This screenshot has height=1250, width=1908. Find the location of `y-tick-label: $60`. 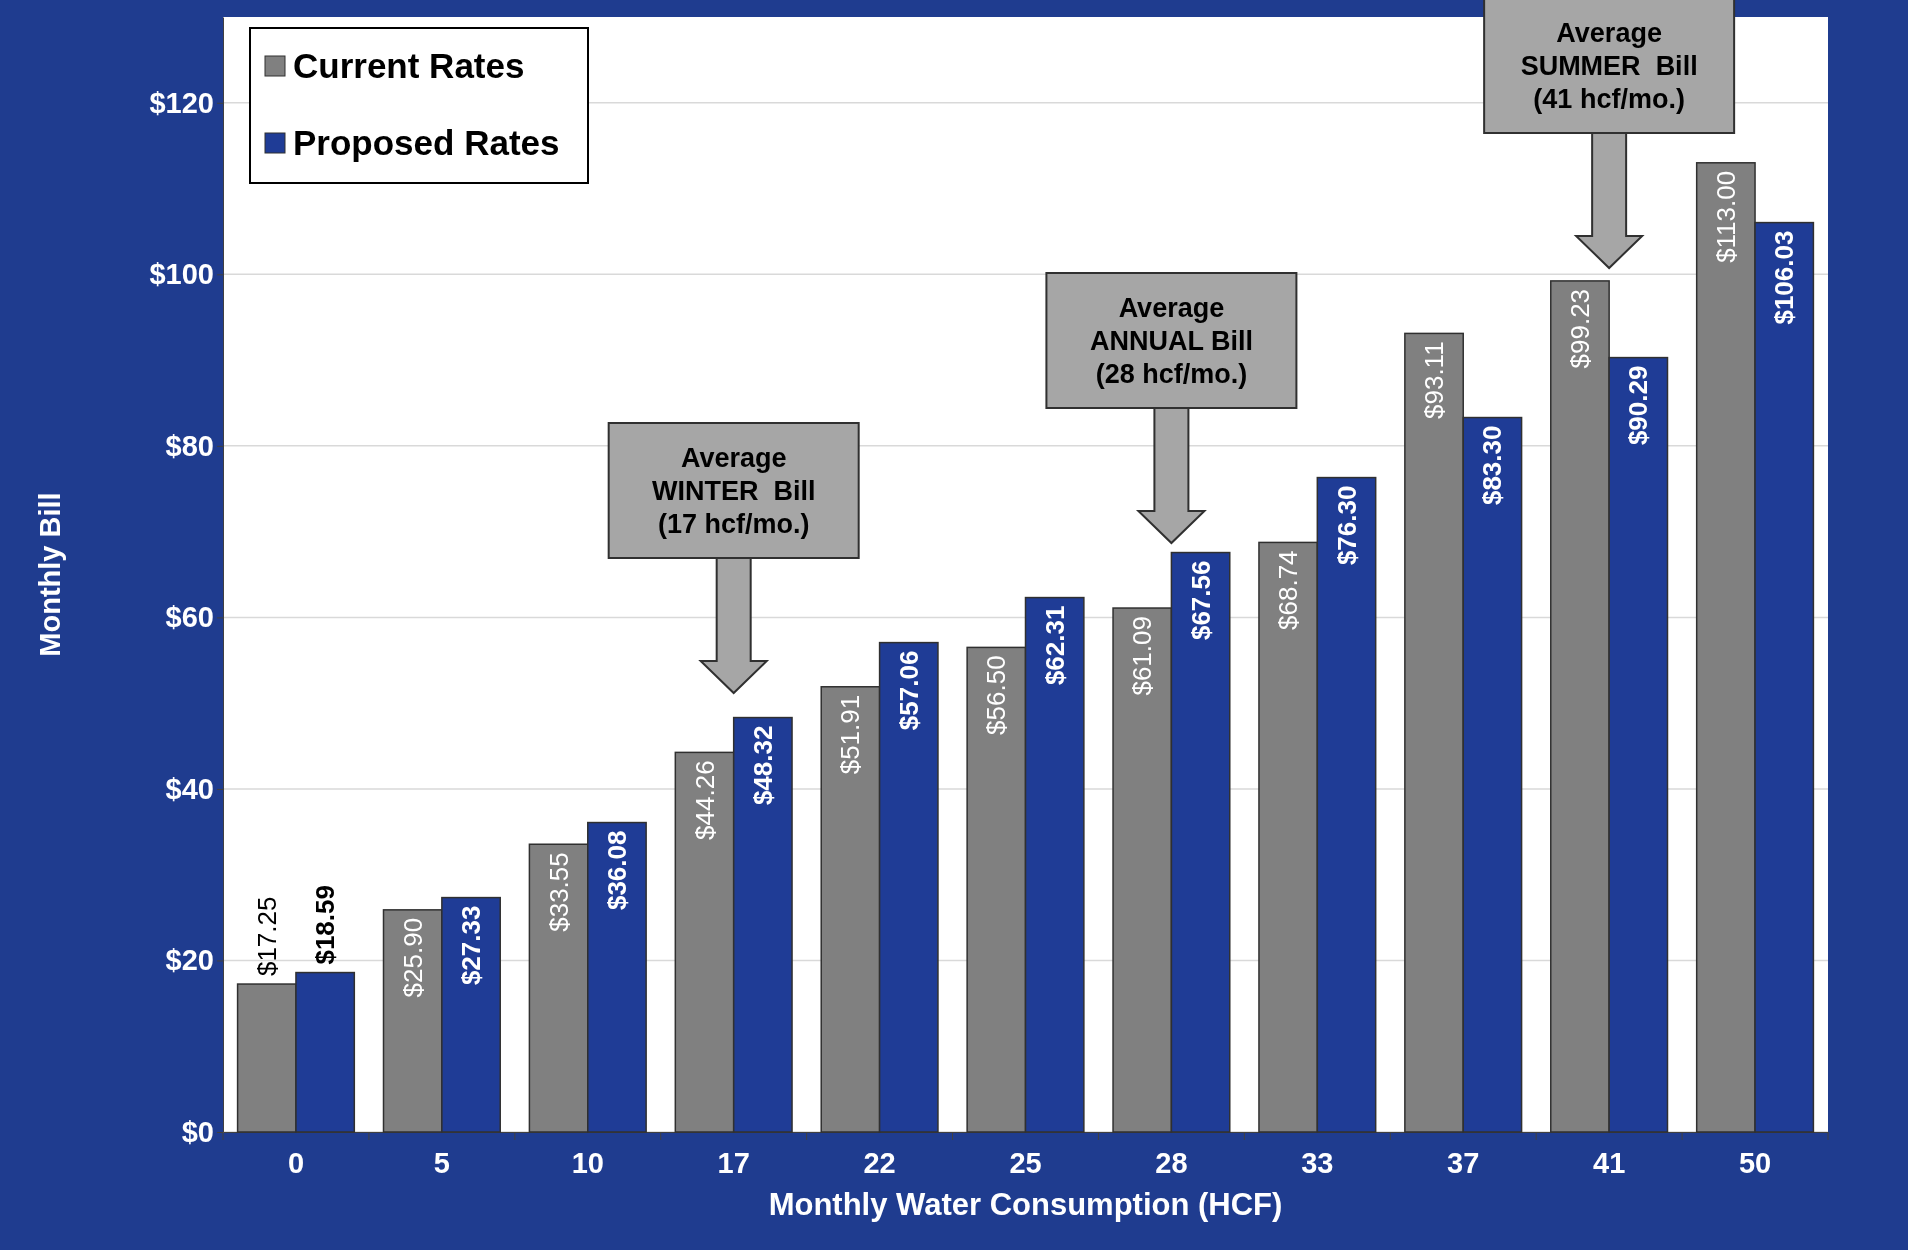

y-tick-label: $60 is located at coordinates (189, 617).